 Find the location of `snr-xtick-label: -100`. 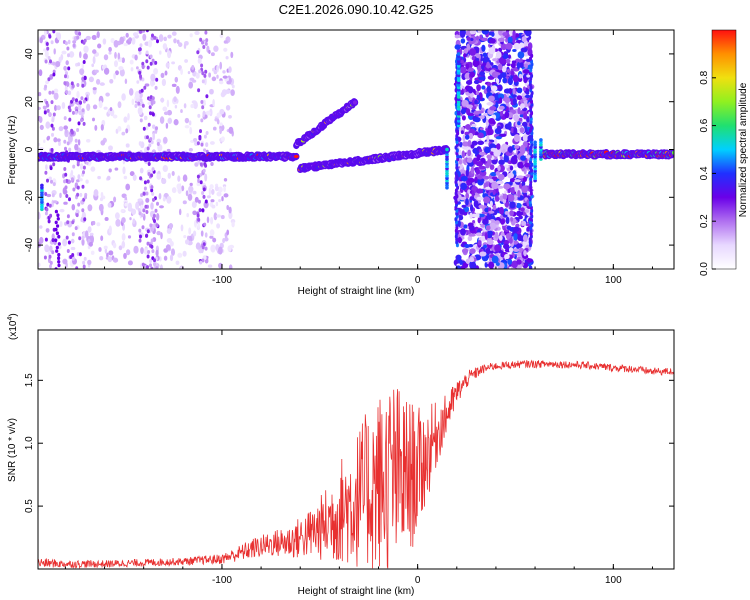

snr-xtick-label: -100 is located at coordinates (222, 580).